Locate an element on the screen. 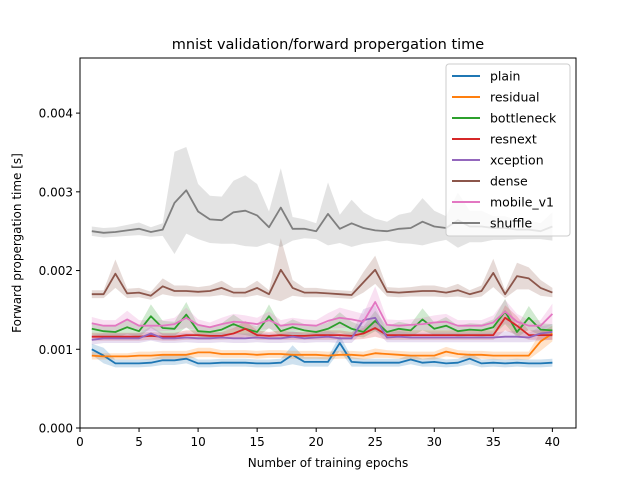 This screenshot has height=480, width=640. x-tick-label: 20 is located at coordinates (316, 442).